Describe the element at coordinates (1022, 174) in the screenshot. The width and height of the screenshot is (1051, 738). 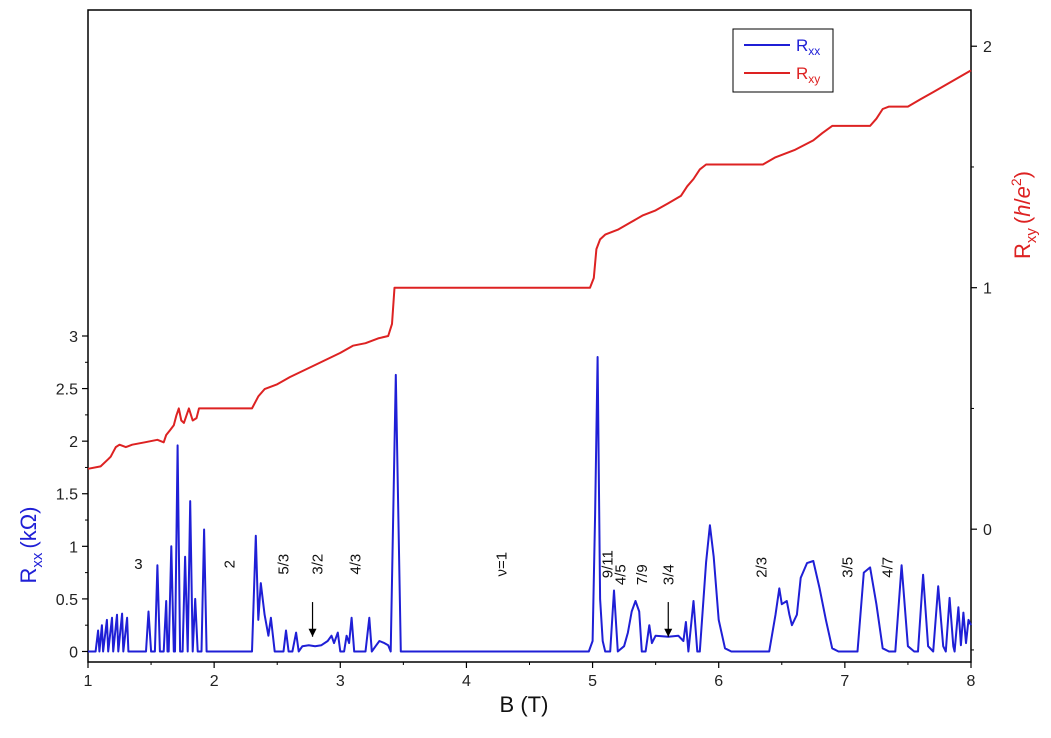
I see `right-axis-title-close: )` at that location.